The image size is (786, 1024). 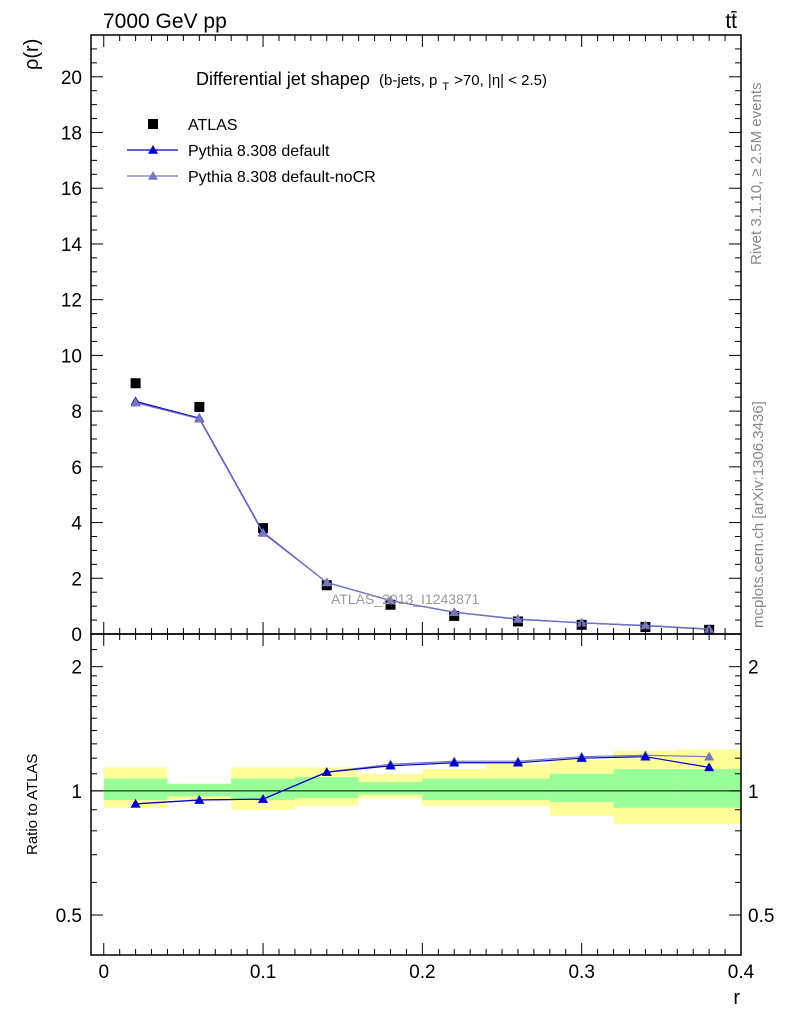 What do you see at coordinates (76, 412) in the screenshot?
I see `y-tick-label: 8` at bounding box center [76, 412].